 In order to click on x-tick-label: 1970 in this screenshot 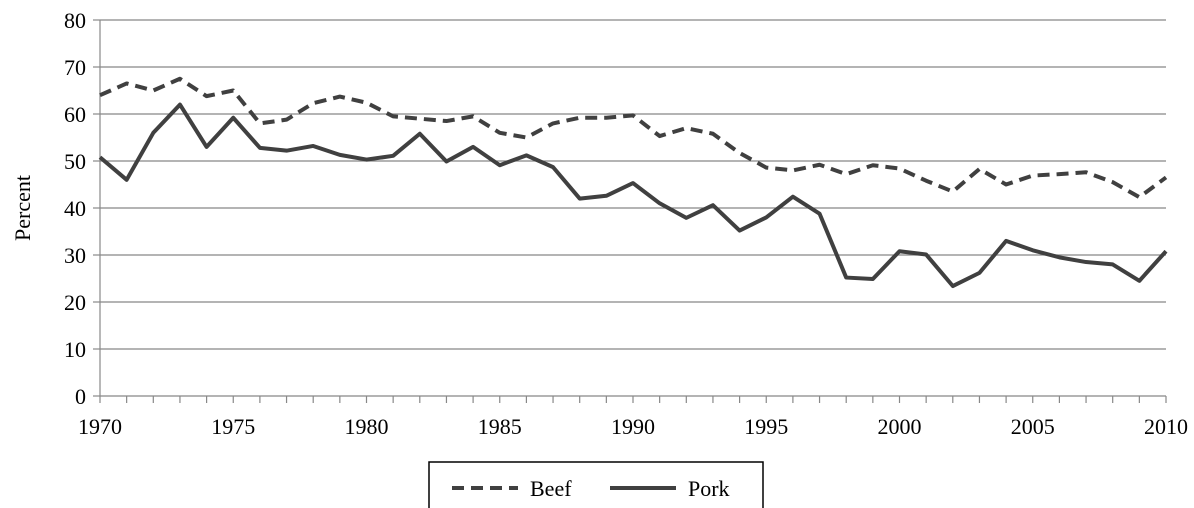, I will do `click(100, 426)`.